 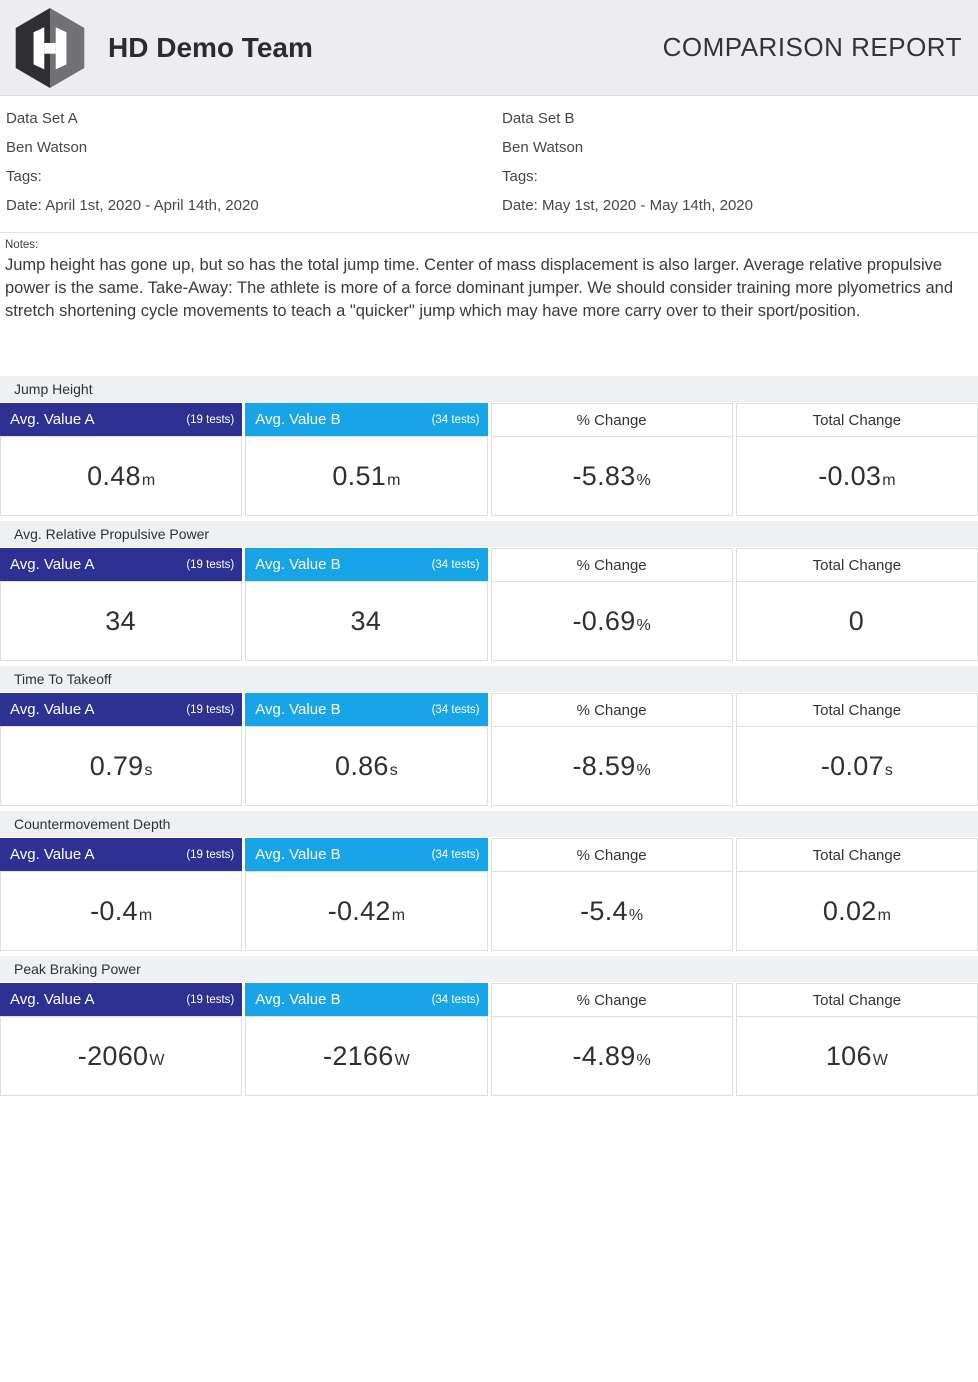 I want to click on report-header: HD Demo Team COMPARISON REPORT, so click(x=489, y=48).